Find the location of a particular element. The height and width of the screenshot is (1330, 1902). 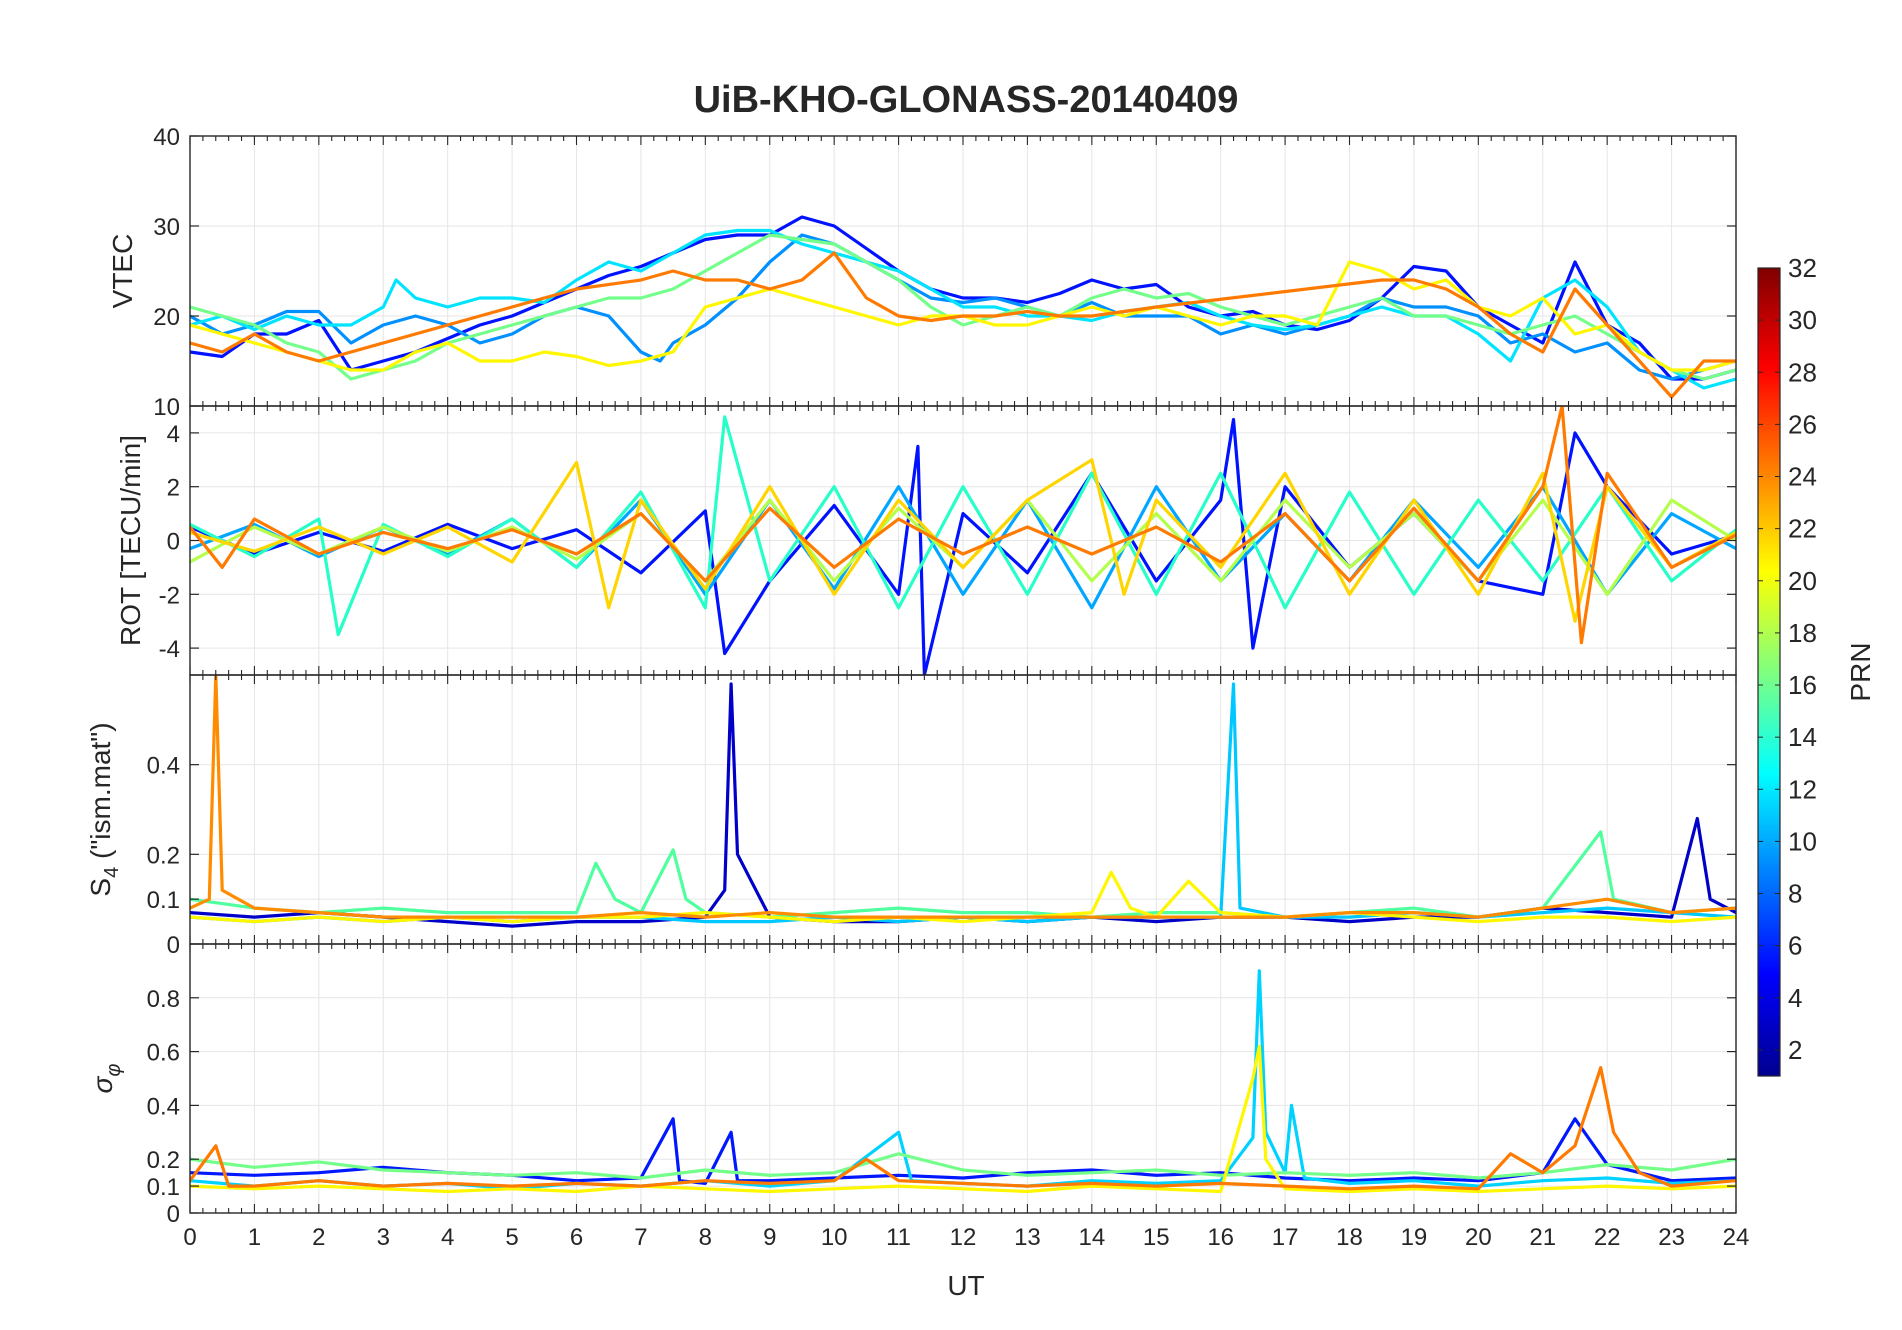

colorbar-tick-label: 28 is located at coordinates (1802, 372).